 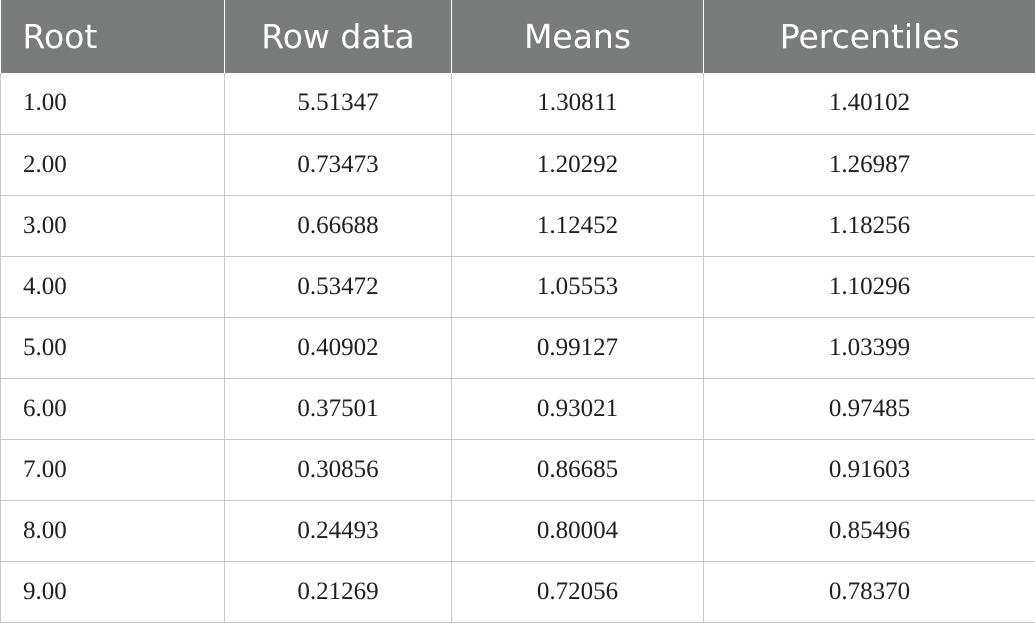 I want to click on cell-means: 1.20292, so click(x=577, y=165).